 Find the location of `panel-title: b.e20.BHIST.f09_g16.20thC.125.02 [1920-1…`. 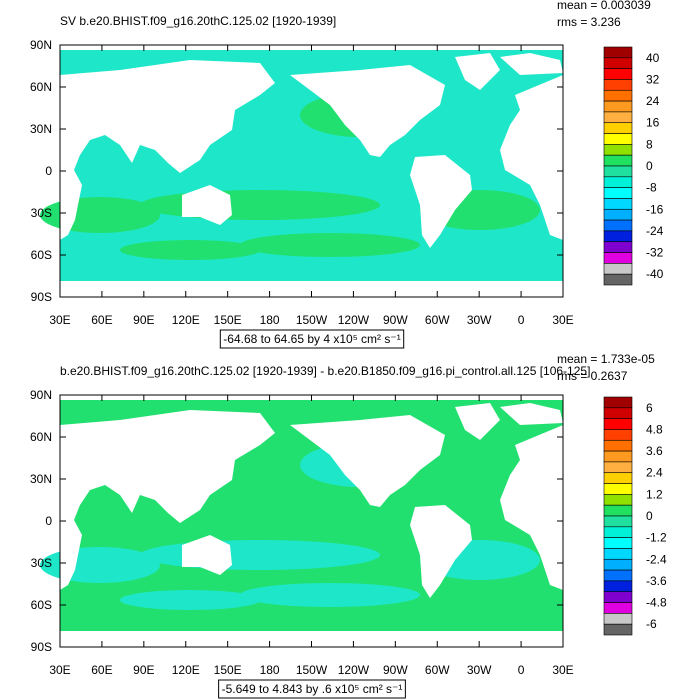

panel-title: b.e20.BHIST.f09_g16.20thC.125.02 [1920-1… is located at coordinates (325, 371).